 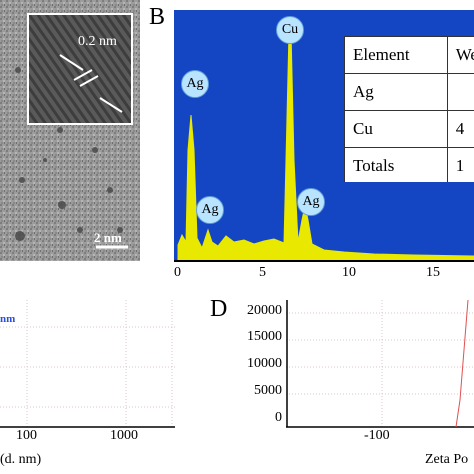 I want to click on size-x-tick-label: 100, so click(x=26, y=435).